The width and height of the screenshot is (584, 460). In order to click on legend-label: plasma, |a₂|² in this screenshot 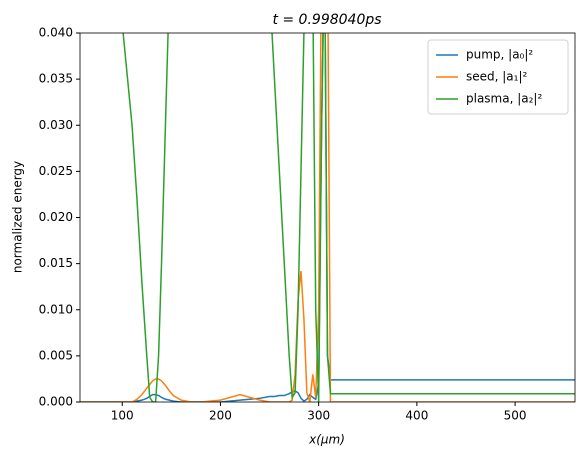, I will do `click(504, 99)`.